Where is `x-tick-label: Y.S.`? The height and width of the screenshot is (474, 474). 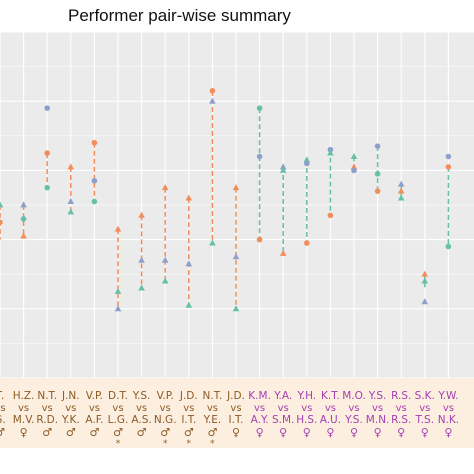 x-tick-label: Y.S. is located at coordinates (141, 396).